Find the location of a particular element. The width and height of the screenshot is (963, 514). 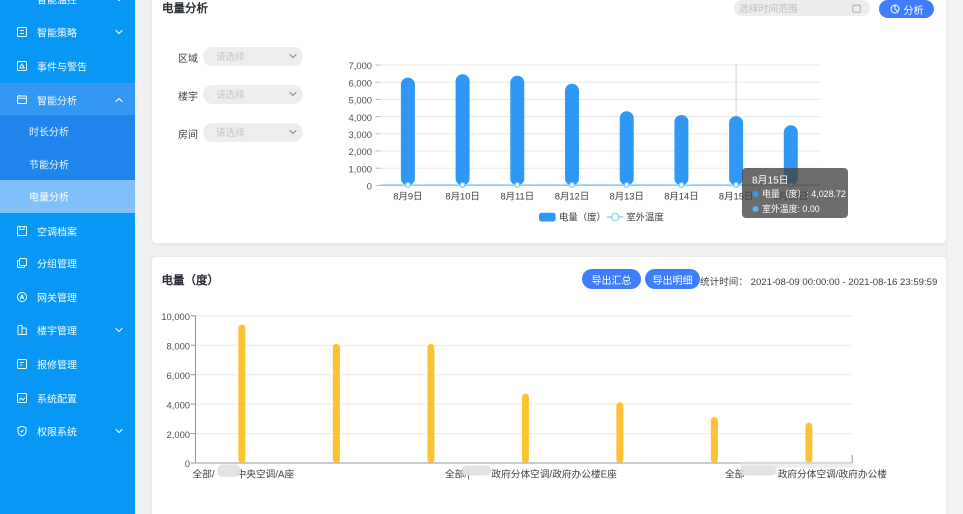

svg-text: 1,000 is located at coordinates (360, 168).